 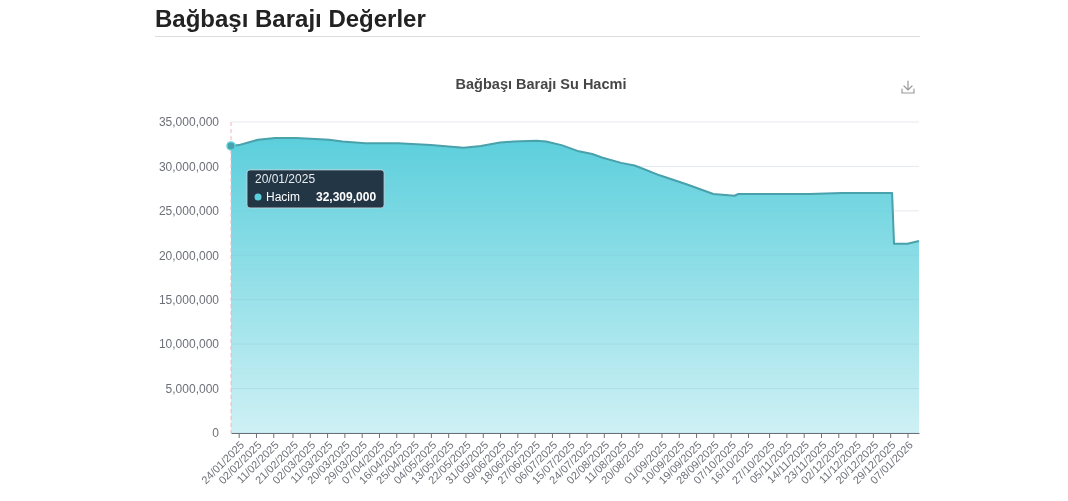 What do you see at coordinates (189, 122) in the screenshot?
I see `y-tick-label: 35,000,000` at bounding box center [189, 122].